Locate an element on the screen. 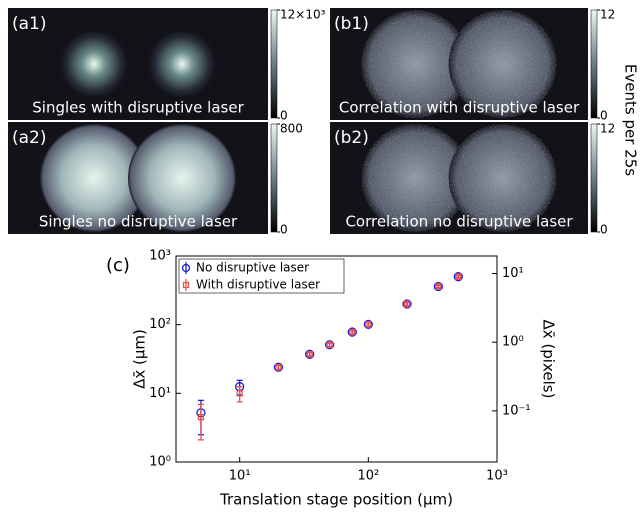  y2-axis-label: Δx̄ (pixels) is located at coordinates (549, 359).